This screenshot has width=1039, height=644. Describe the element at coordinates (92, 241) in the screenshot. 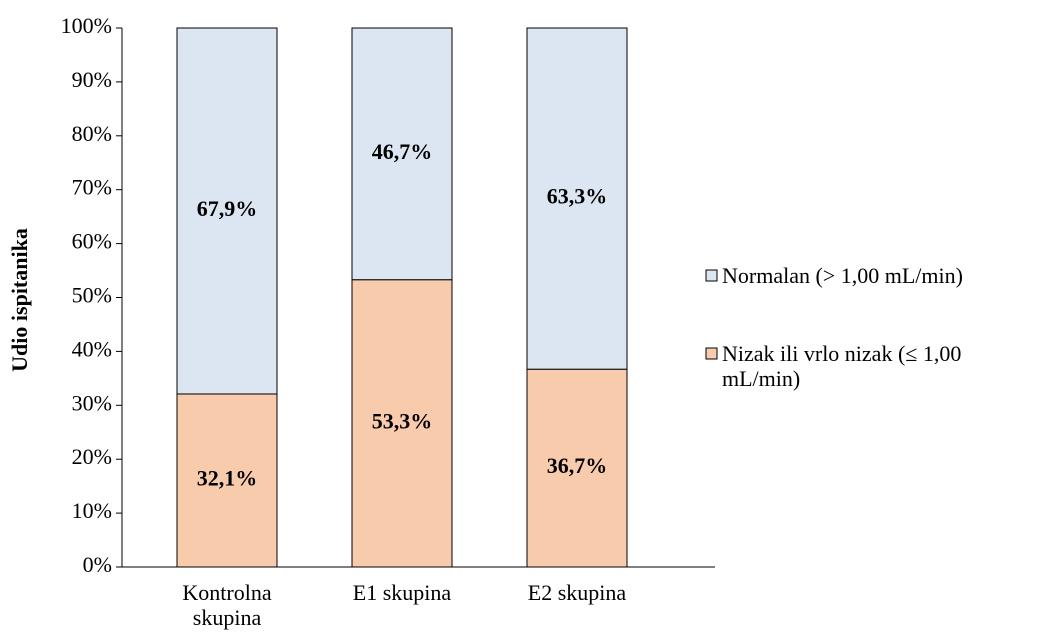

I see `y-tick-label: 60%` at that location.